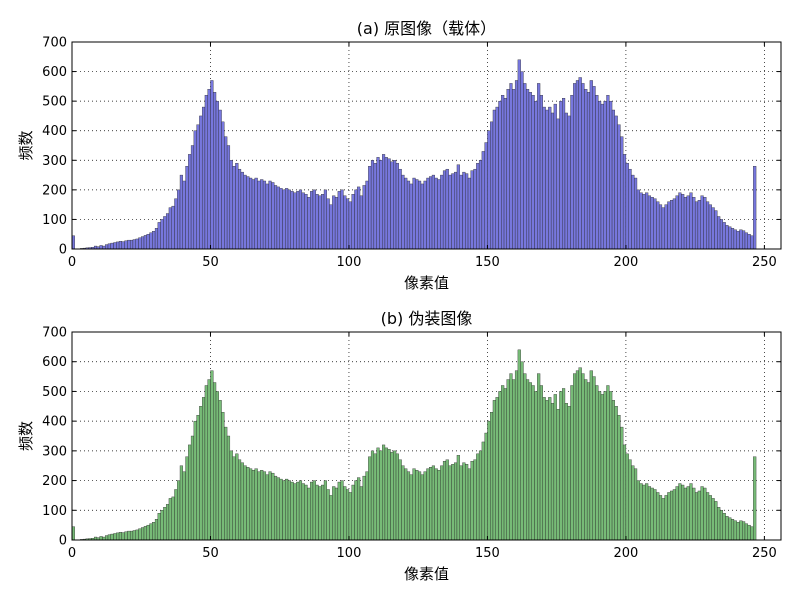 The width and height of the screenshot is (800, 600). Describe the element at coordinates (349, 262) in the screenshot. I see `x-tick-label: 100` at that location.